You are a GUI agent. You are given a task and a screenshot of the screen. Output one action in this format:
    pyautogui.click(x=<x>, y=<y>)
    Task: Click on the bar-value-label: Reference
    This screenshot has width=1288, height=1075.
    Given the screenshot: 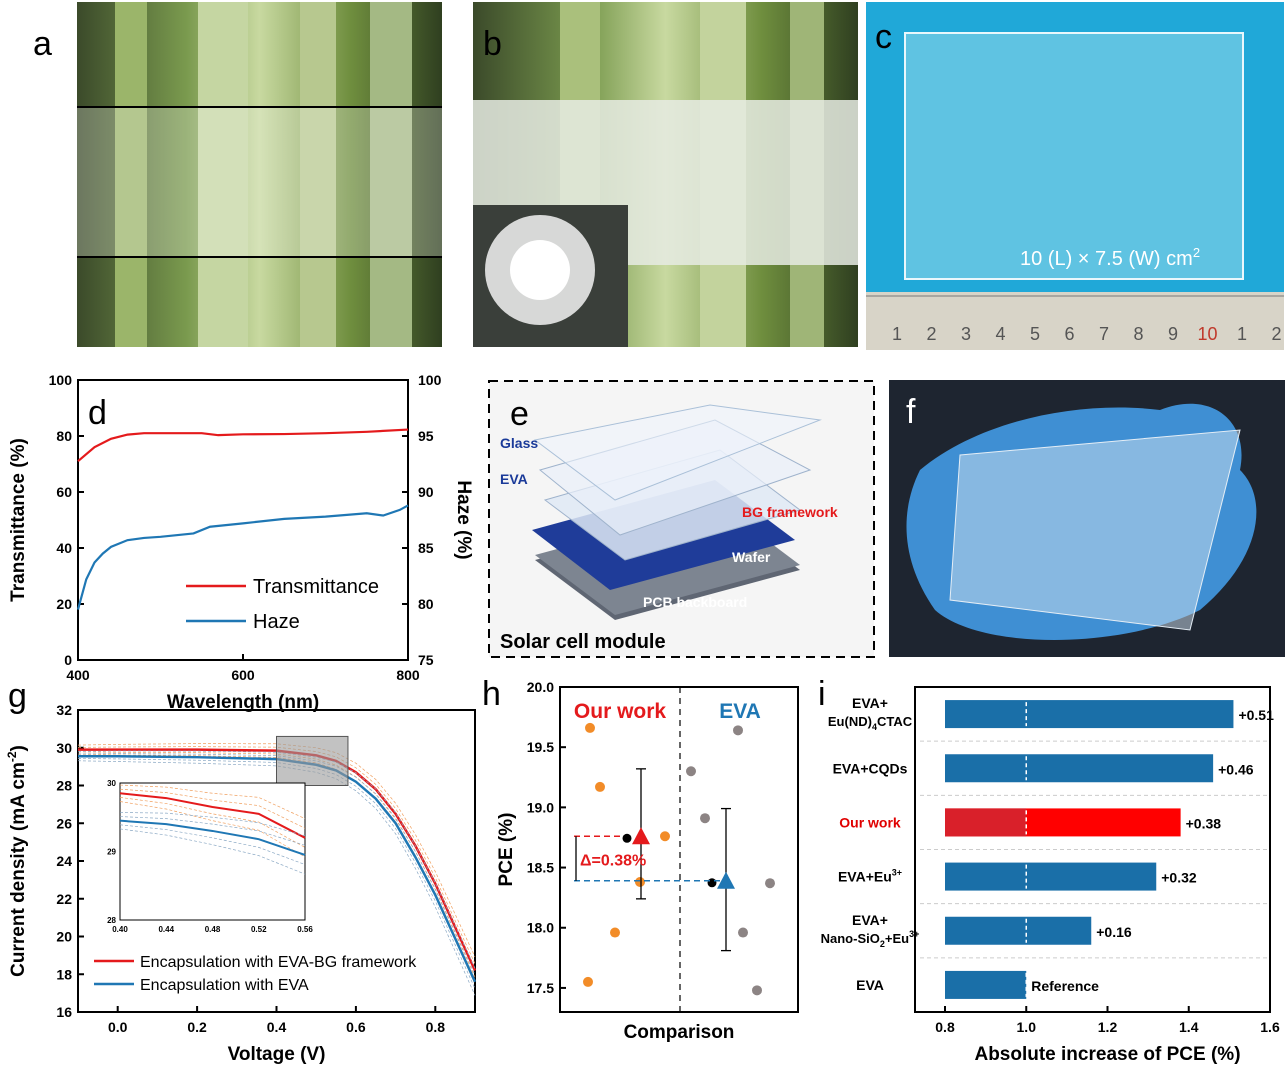 What is the action you would take?
    pyautogui.click(x=1065, y=986)
    